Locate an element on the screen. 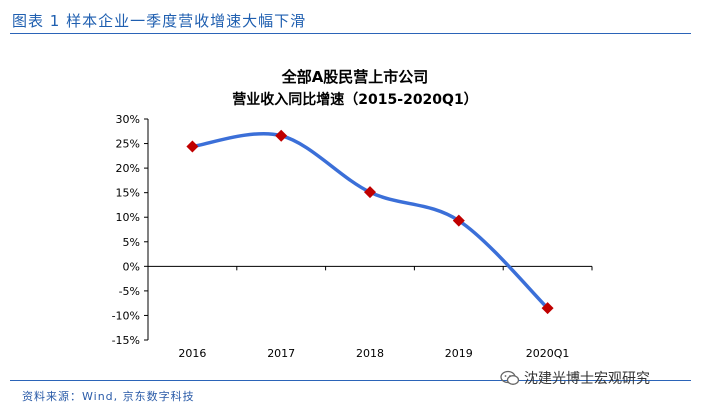  wechat-icon is located at coordinates (510, 377).